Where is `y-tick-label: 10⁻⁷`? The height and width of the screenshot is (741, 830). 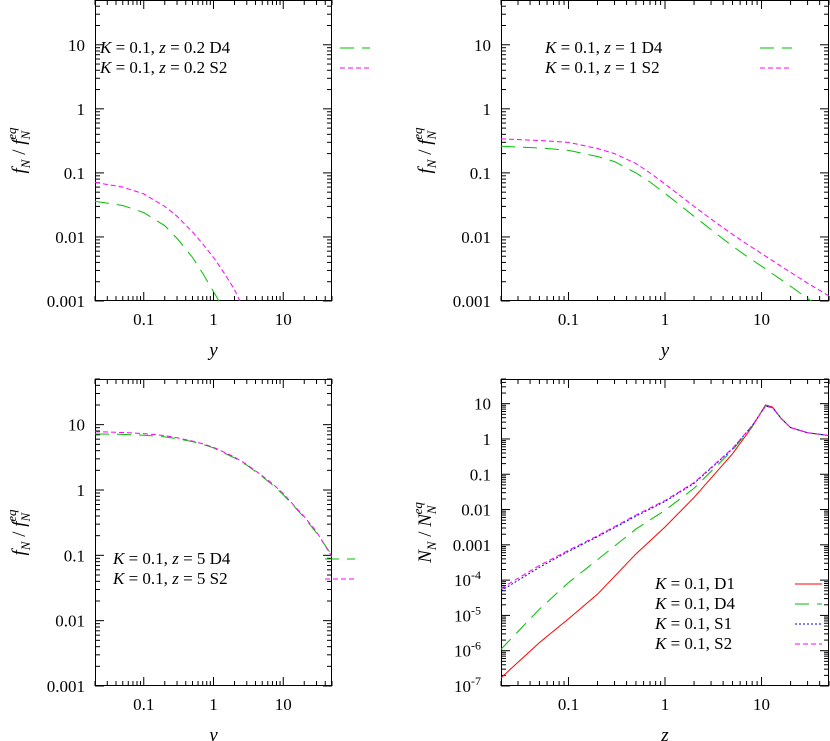 y-tick-label: 10⁻⁷ is located at coordinates (467, 685).